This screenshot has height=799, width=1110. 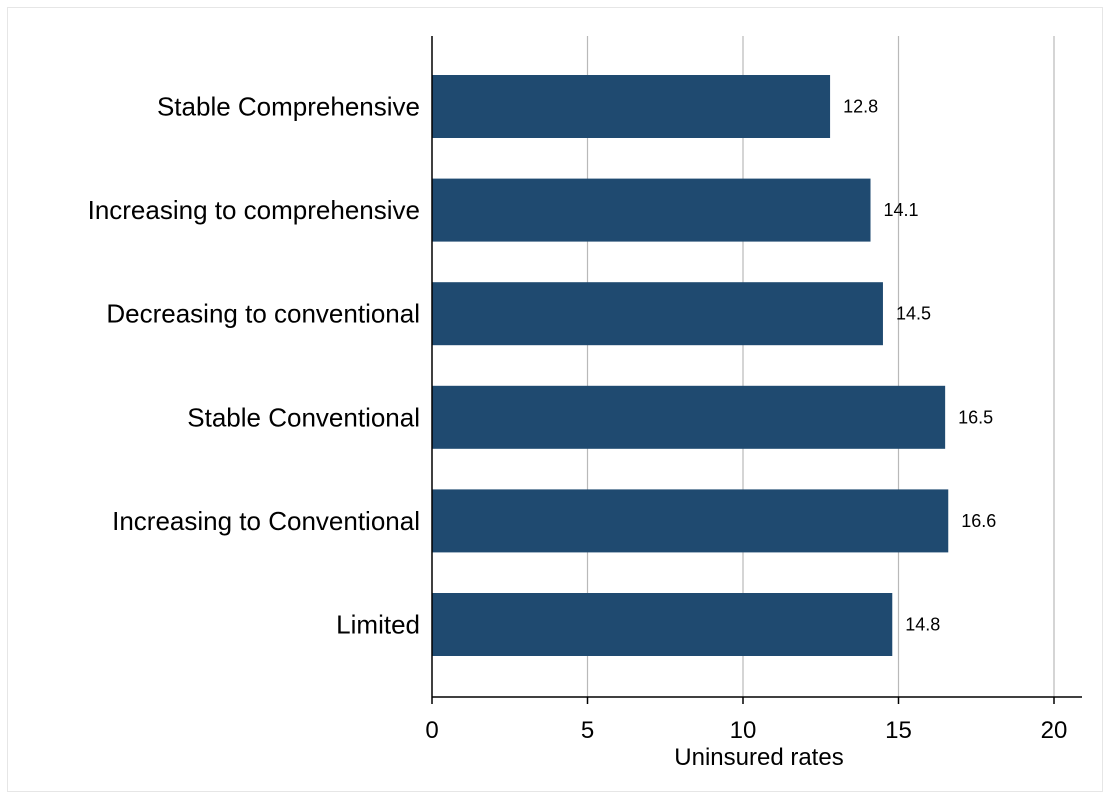 What do you see at coordinates (254, 210) in the screenshot?
I see `category-label: Increasing to comprehensive` at bounding box center [254, 210].